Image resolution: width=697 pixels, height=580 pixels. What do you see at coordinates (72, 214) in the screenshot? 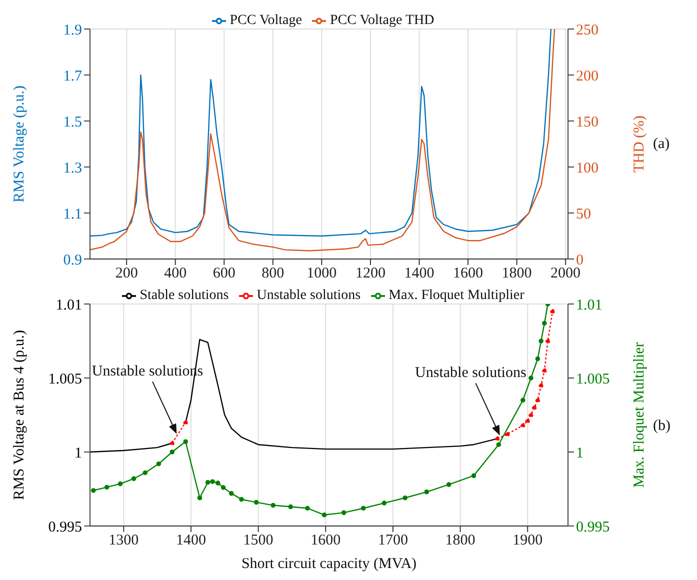
I see `y-tick-label: 1.1` at bounding box center [72, 214].